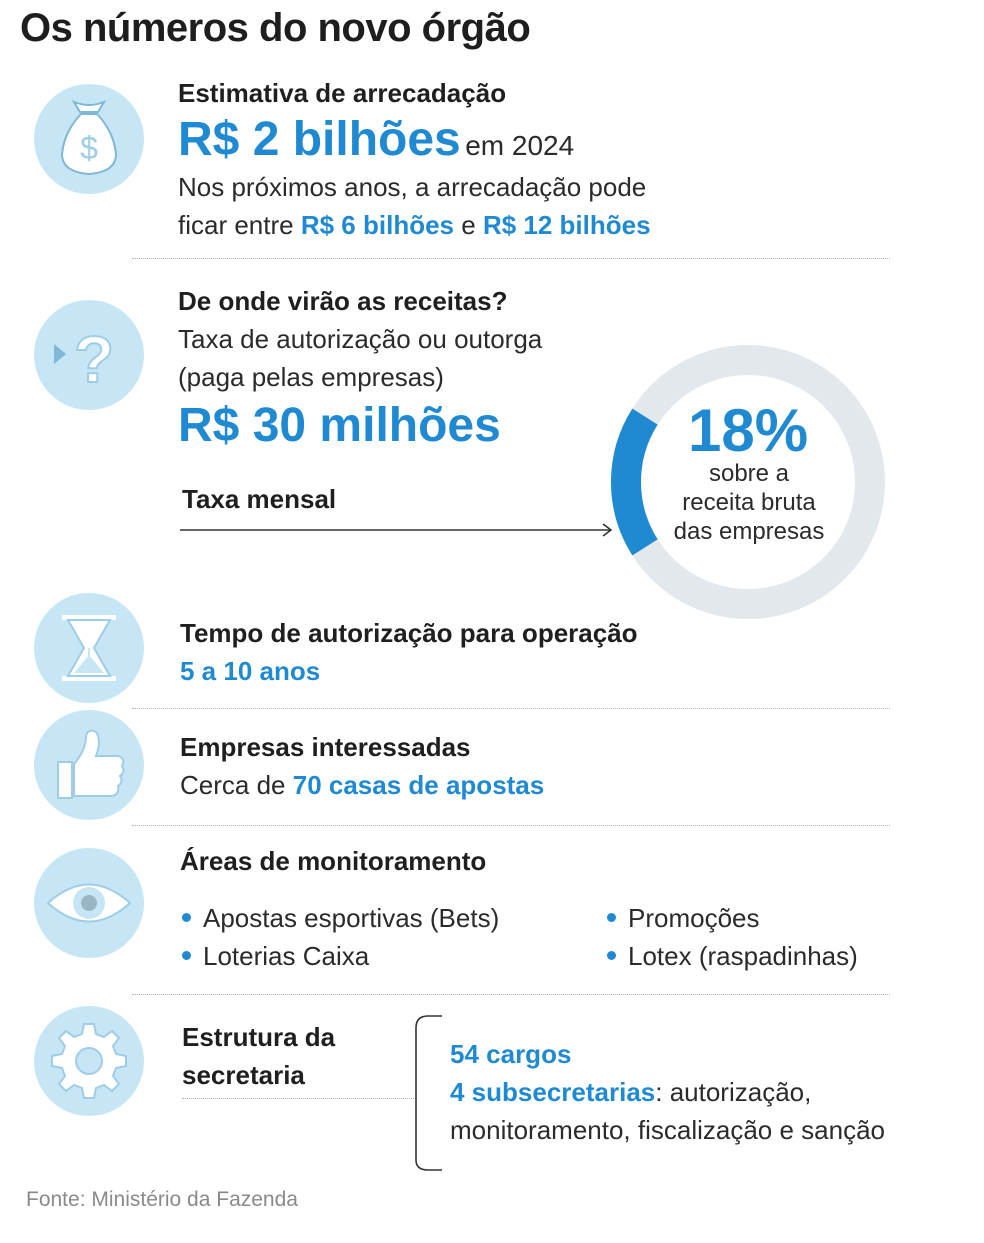  I want to click on thumbs-up-icon, so click(89, 765).